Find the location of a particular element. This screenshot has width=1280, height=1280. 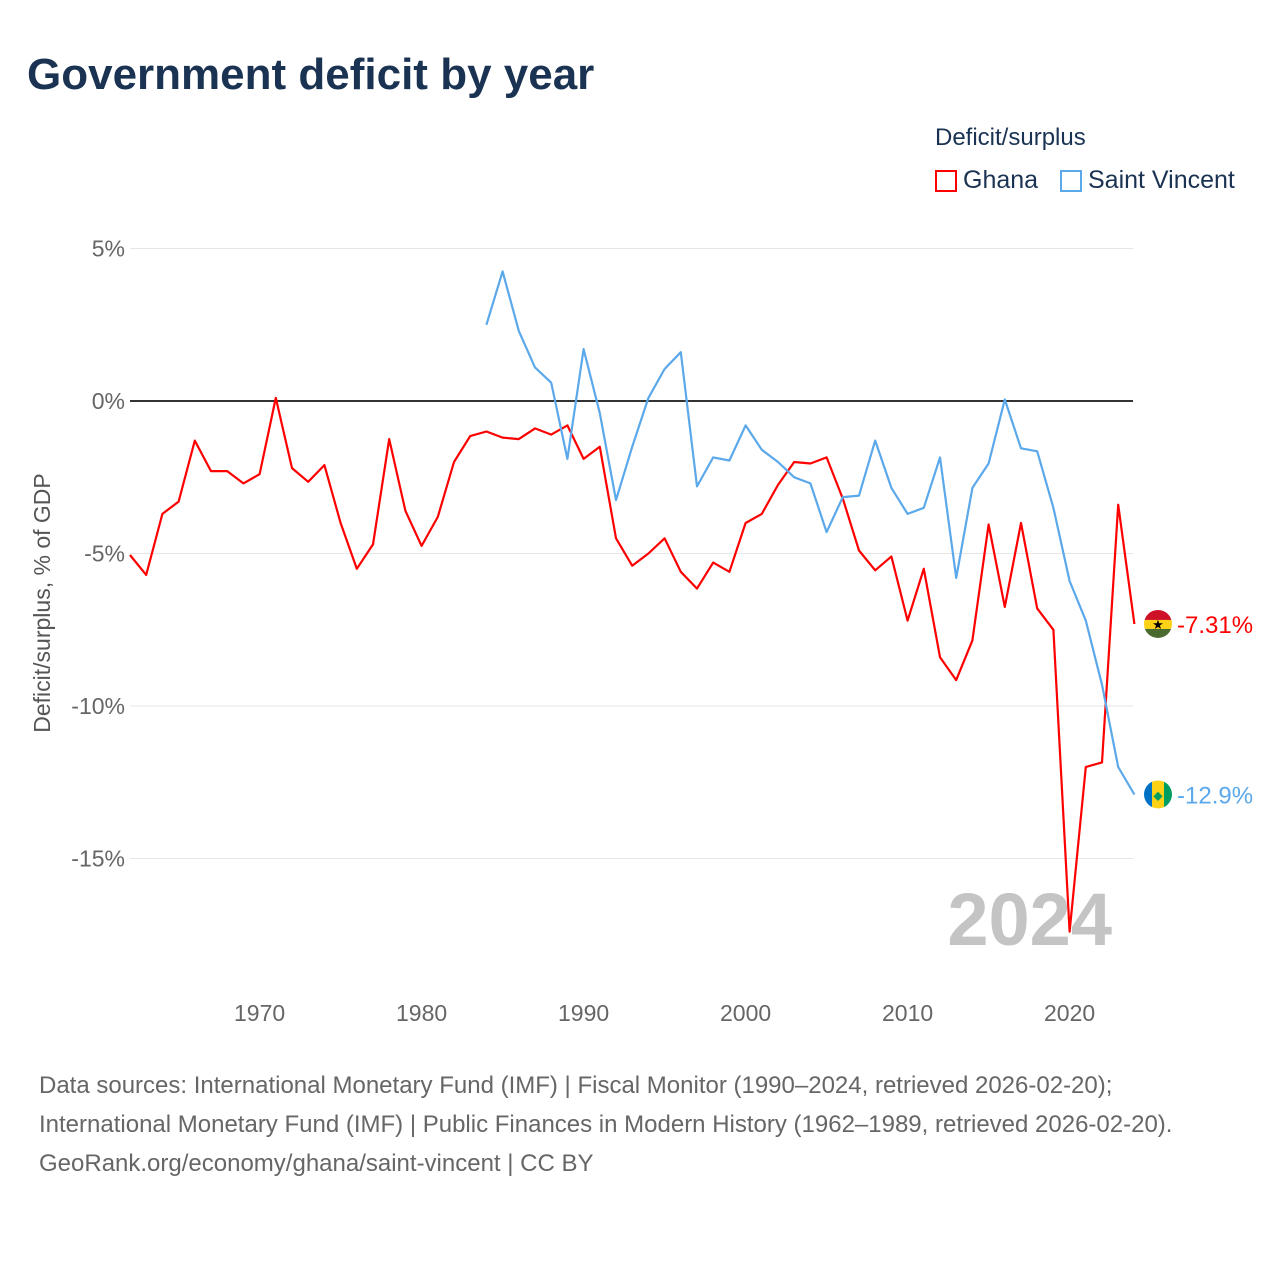

chart-title: Government deficit by year is located at coordinates (311, 74).